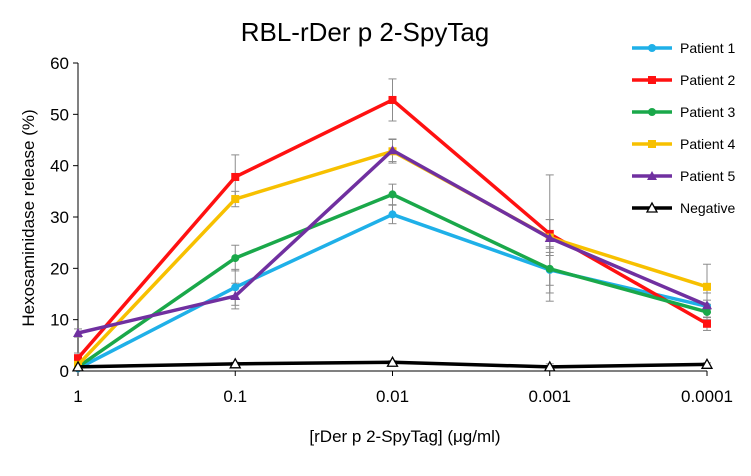  What do you see at coordinates (549, 396) in the screenshot?
I see `x-tick-label: 0.001` at bounding box center [549, 396].